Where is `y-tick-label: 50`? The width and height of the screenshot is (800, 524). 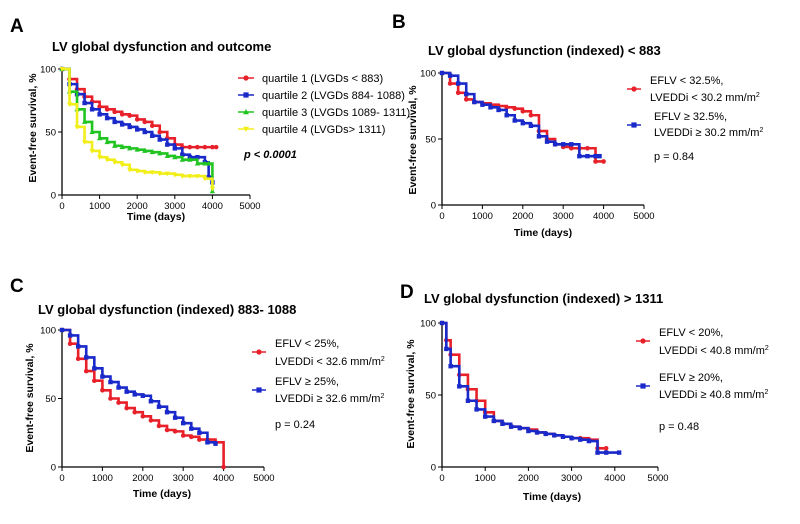
y-tick-label: 50 is located at coordinates (430, 140).